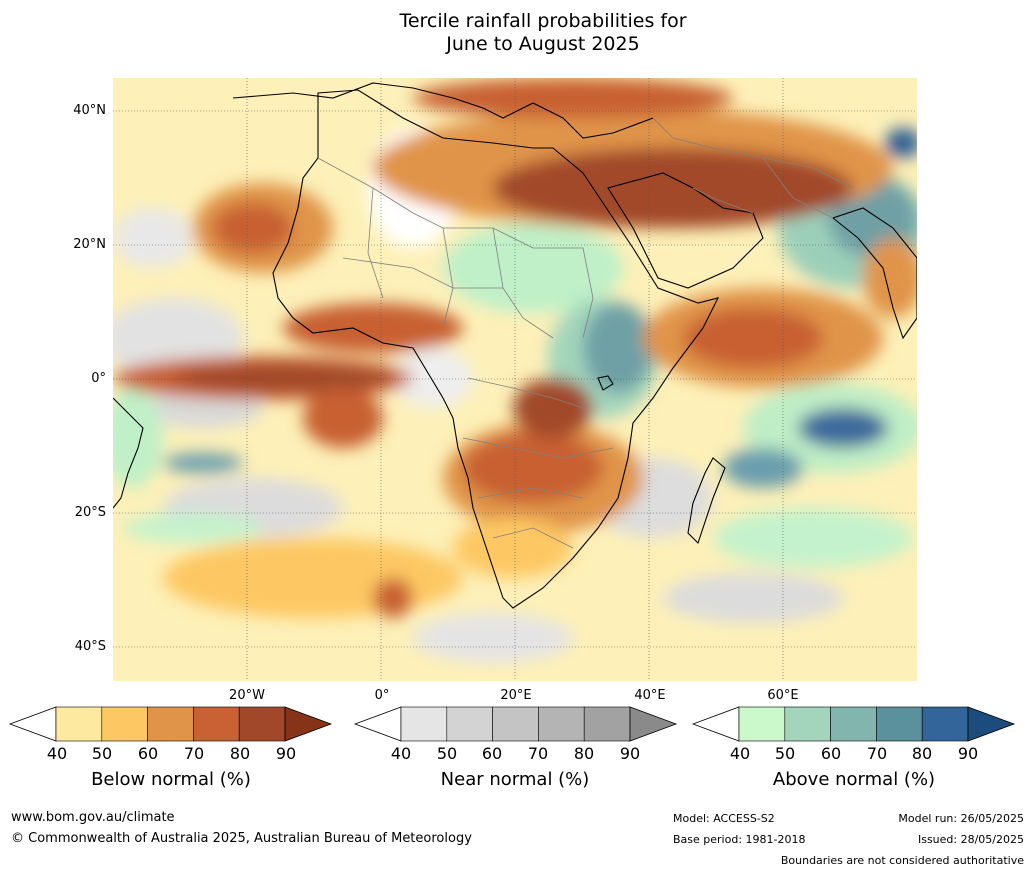 The image size is (1035, 873). Describe the element at coordinates (443, 110) in the screenshot. I see `europe-coastline` at that location.